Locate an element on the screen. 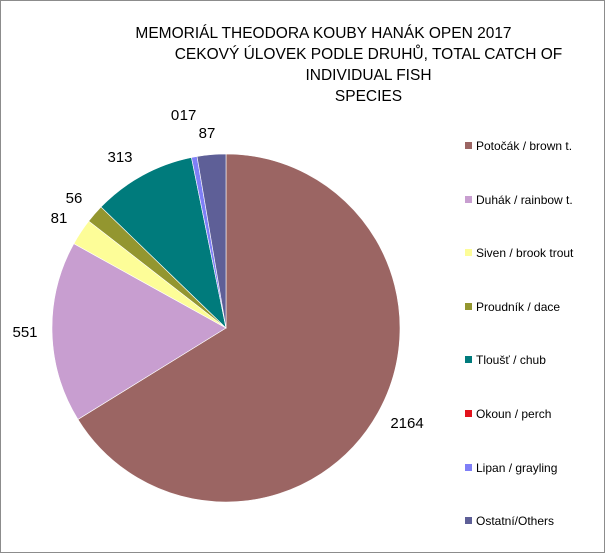  legend-label-5: Okoun / perch is located at coordinates (514, 414).